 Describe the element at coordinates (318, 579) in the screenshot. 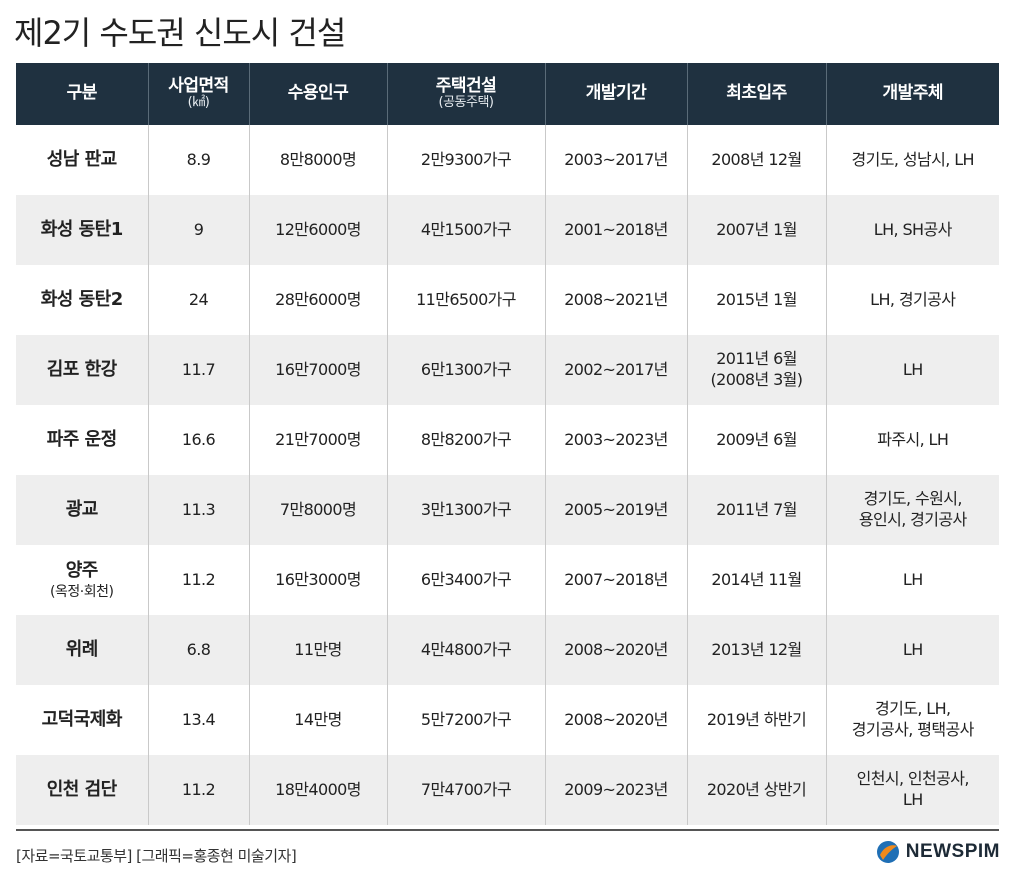

I see `cell-population-text: 16만3000명` at that location.